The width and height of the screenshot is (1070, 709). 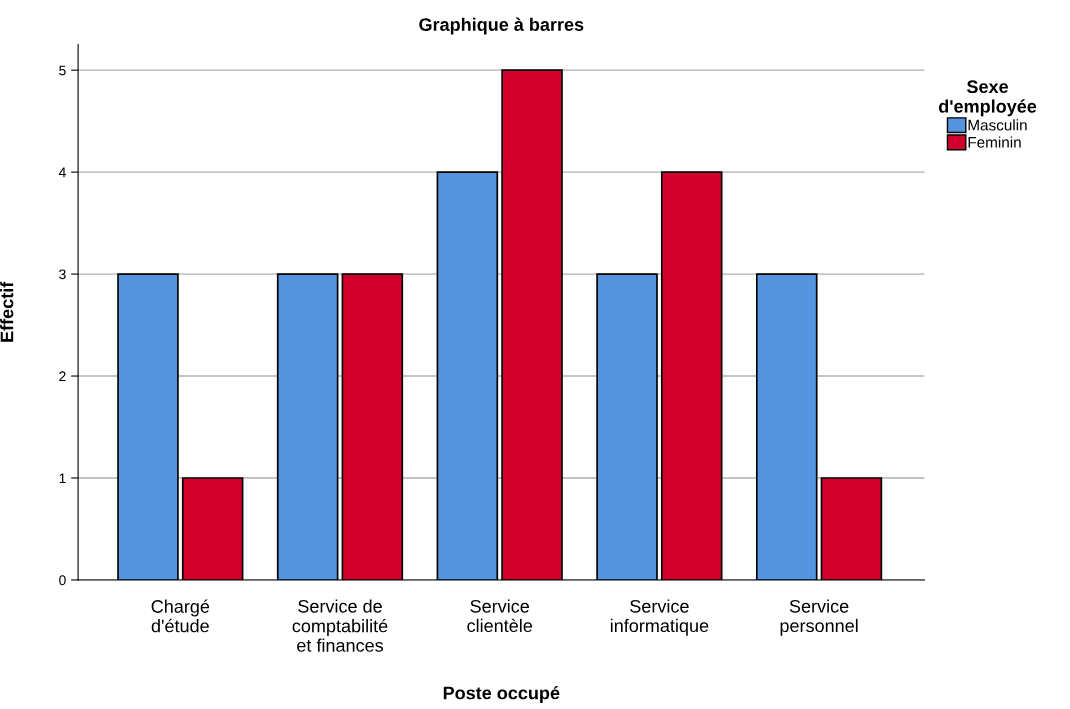 I want to click on y-tick-label: 5, so click(x=62, y=70).